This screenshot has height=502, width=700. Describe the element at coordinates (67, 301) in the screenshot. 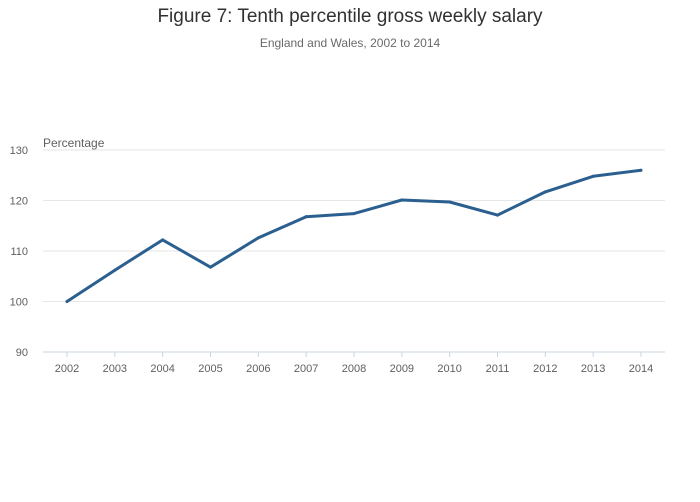

I see `data-point-2002` at that location.